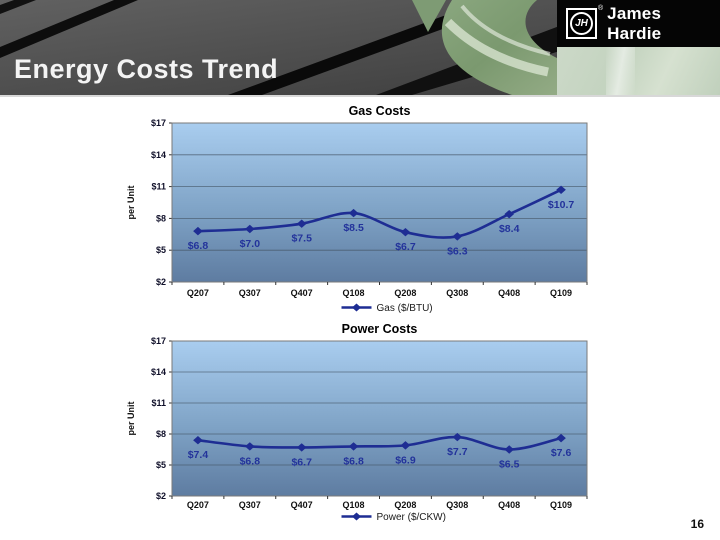 The width and height of the screenshot is (720, 540). I want to click on legend-label: Power ($/CKW), so click(411, 517).